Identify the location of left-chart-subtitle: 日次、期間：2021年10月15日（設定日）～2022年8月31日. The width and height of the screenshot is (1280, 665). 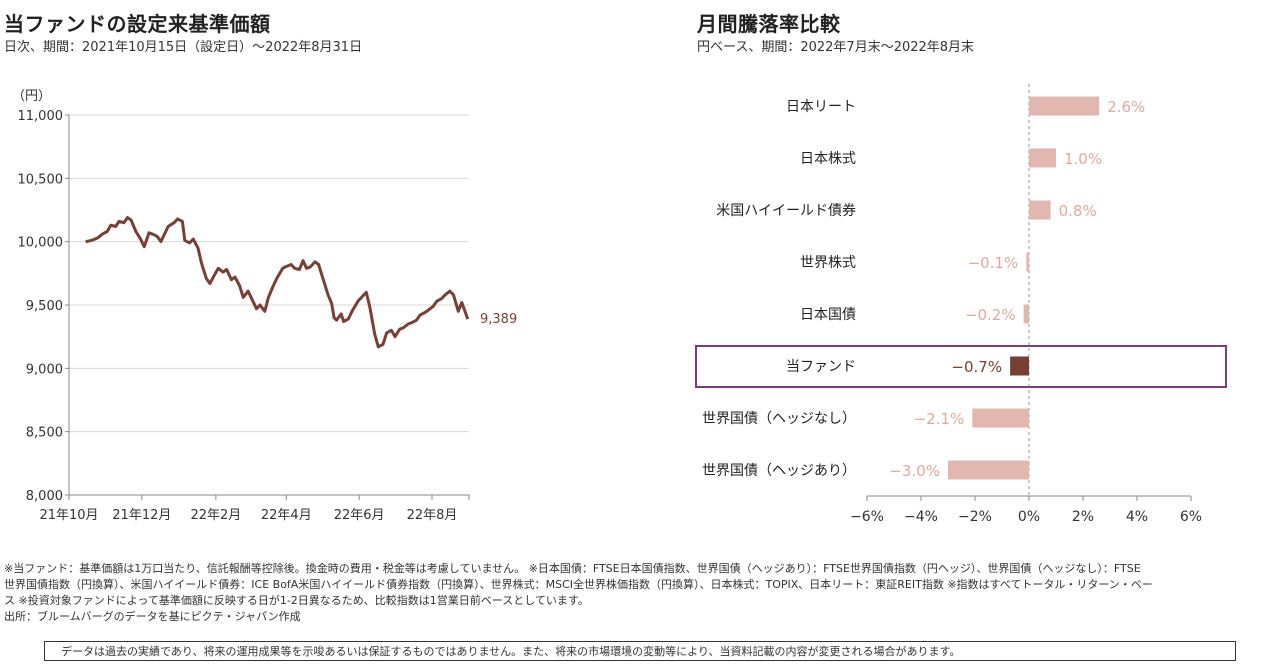
(183, 47).